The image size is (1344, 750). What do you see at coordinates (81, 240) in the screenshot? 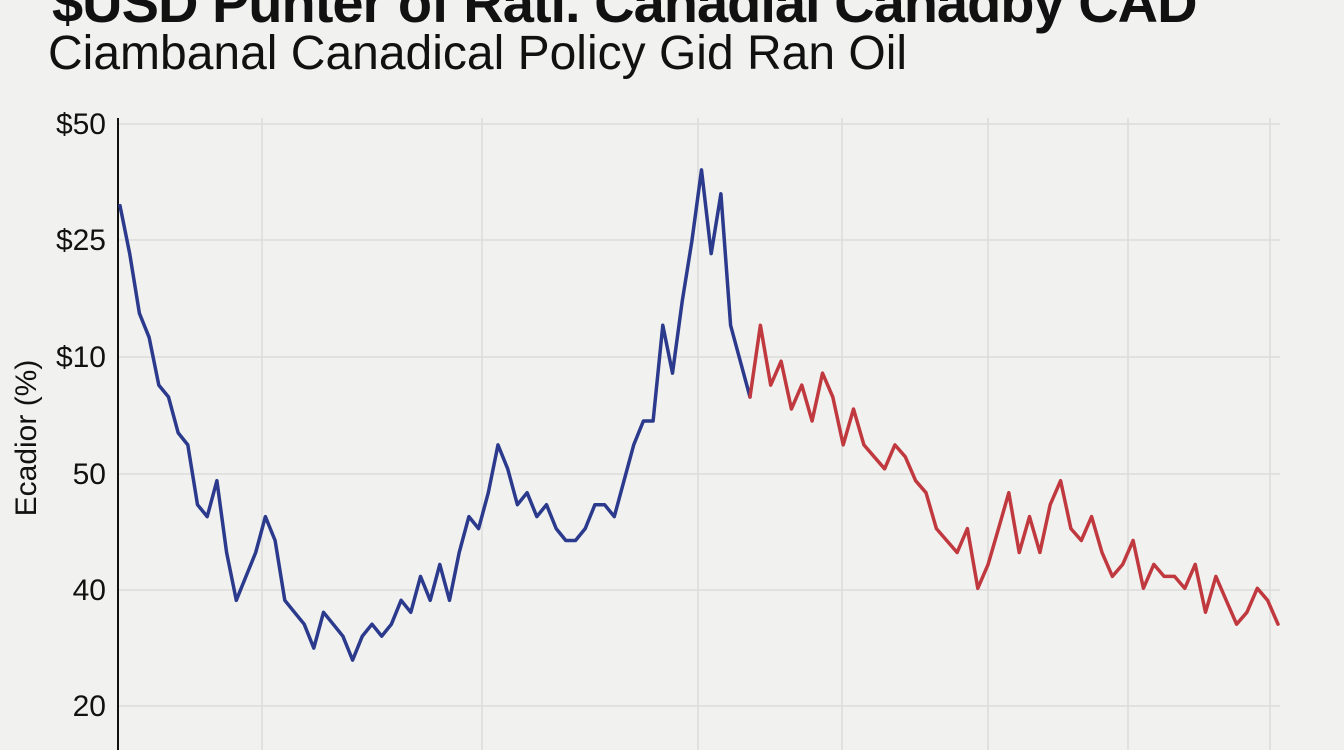
I see `y-tick-label: $25` at bounding box center [81, 240].